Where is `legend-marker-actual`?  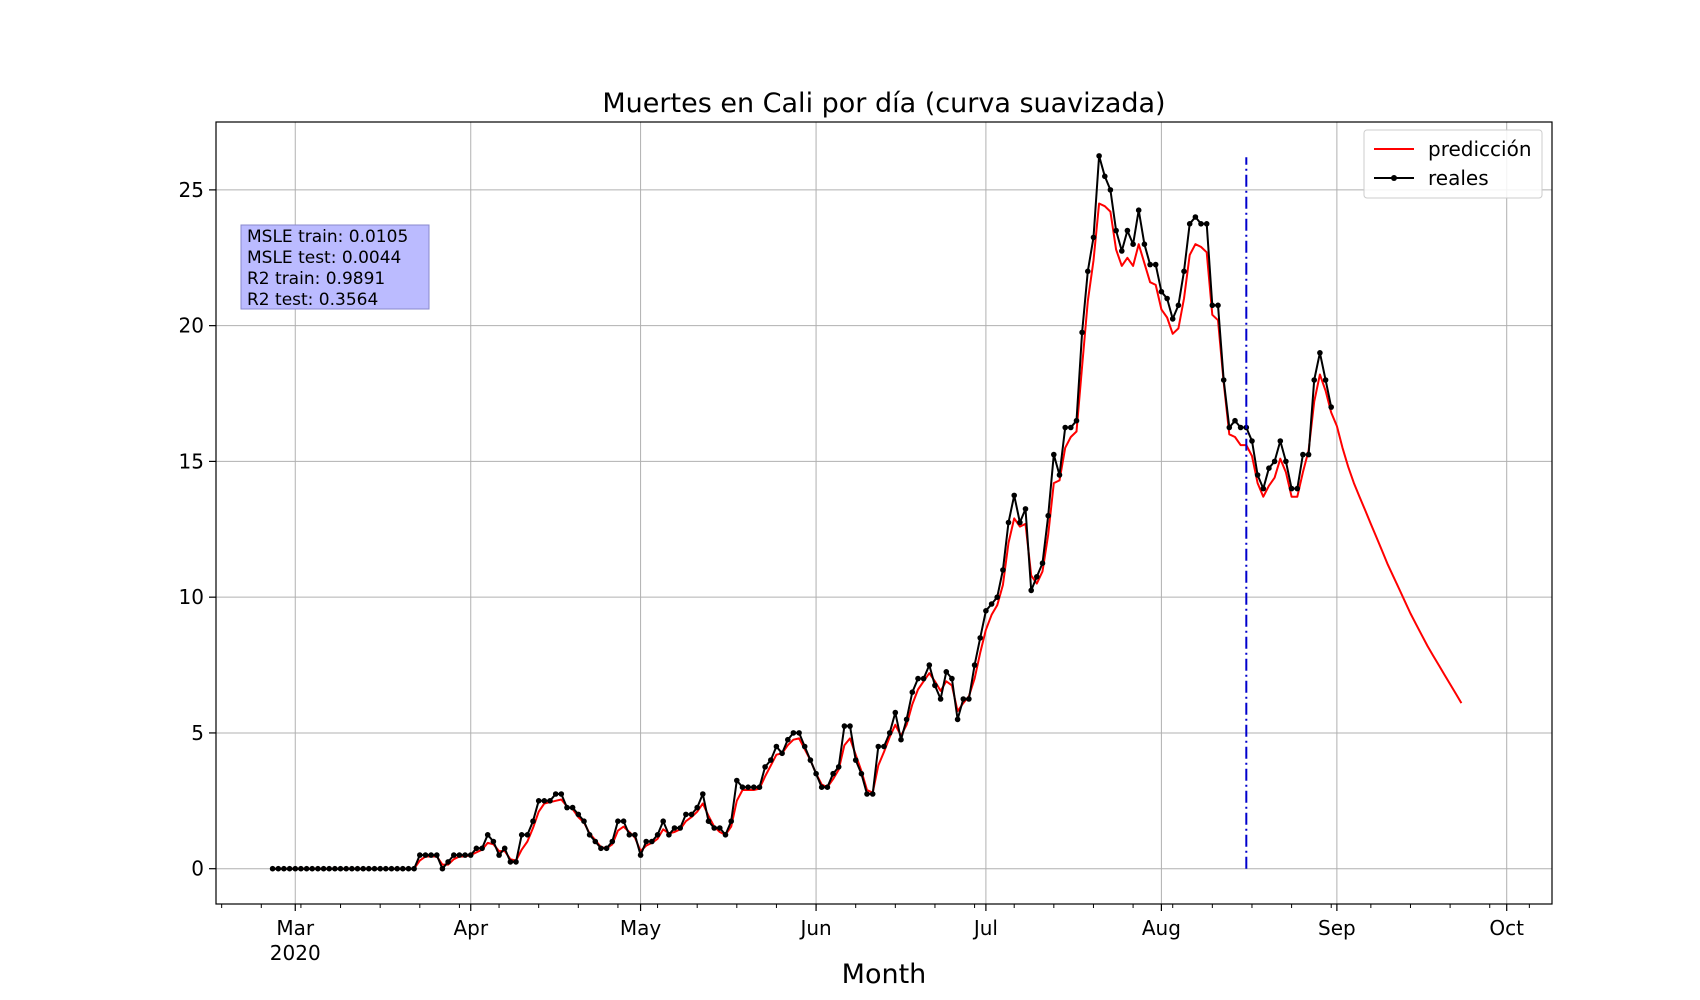 legend-marker-actual is located at coordinates (1394, 178).